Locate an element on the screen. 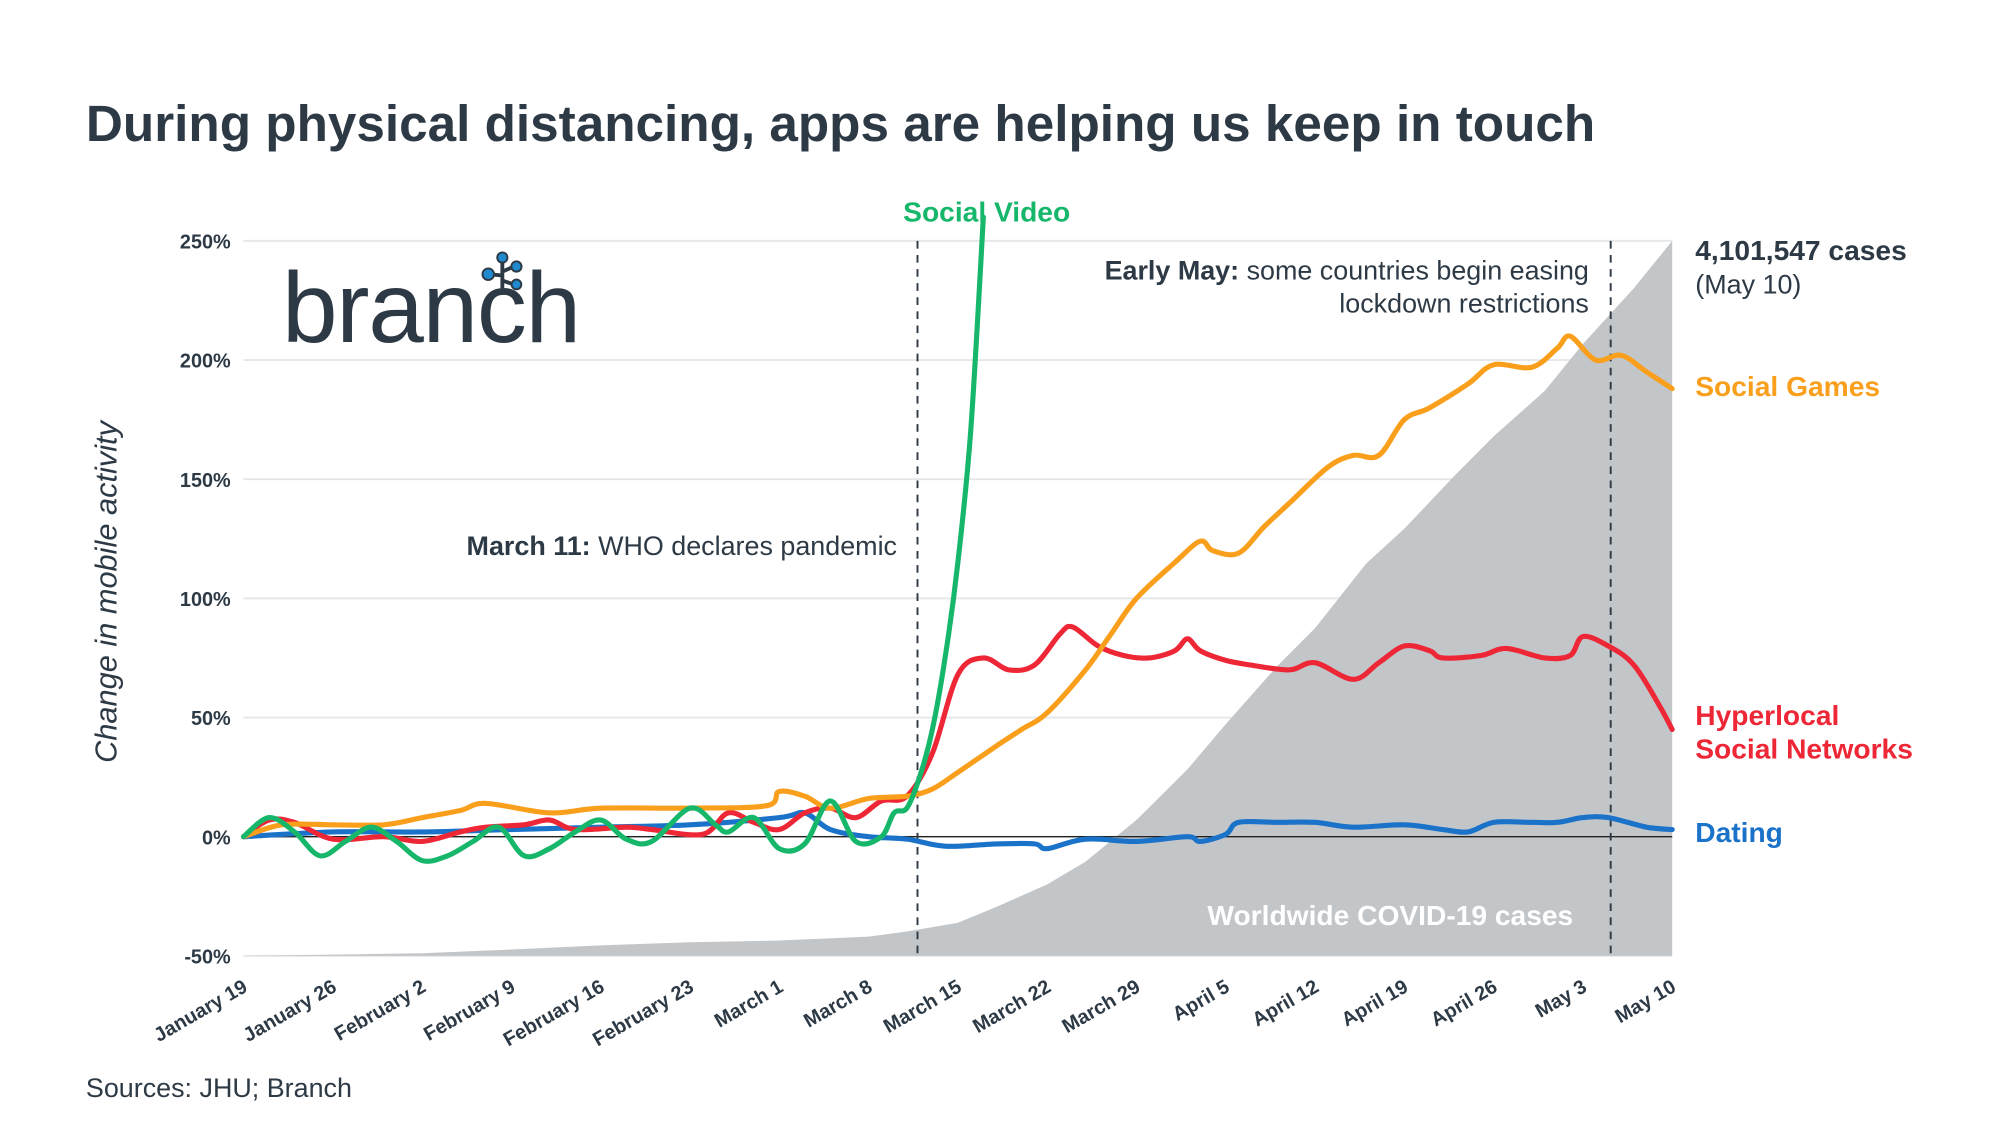 This screenshot has width=1999, height=1125. x-tick-label: March 22 is located at coordinates (1012, 1007).